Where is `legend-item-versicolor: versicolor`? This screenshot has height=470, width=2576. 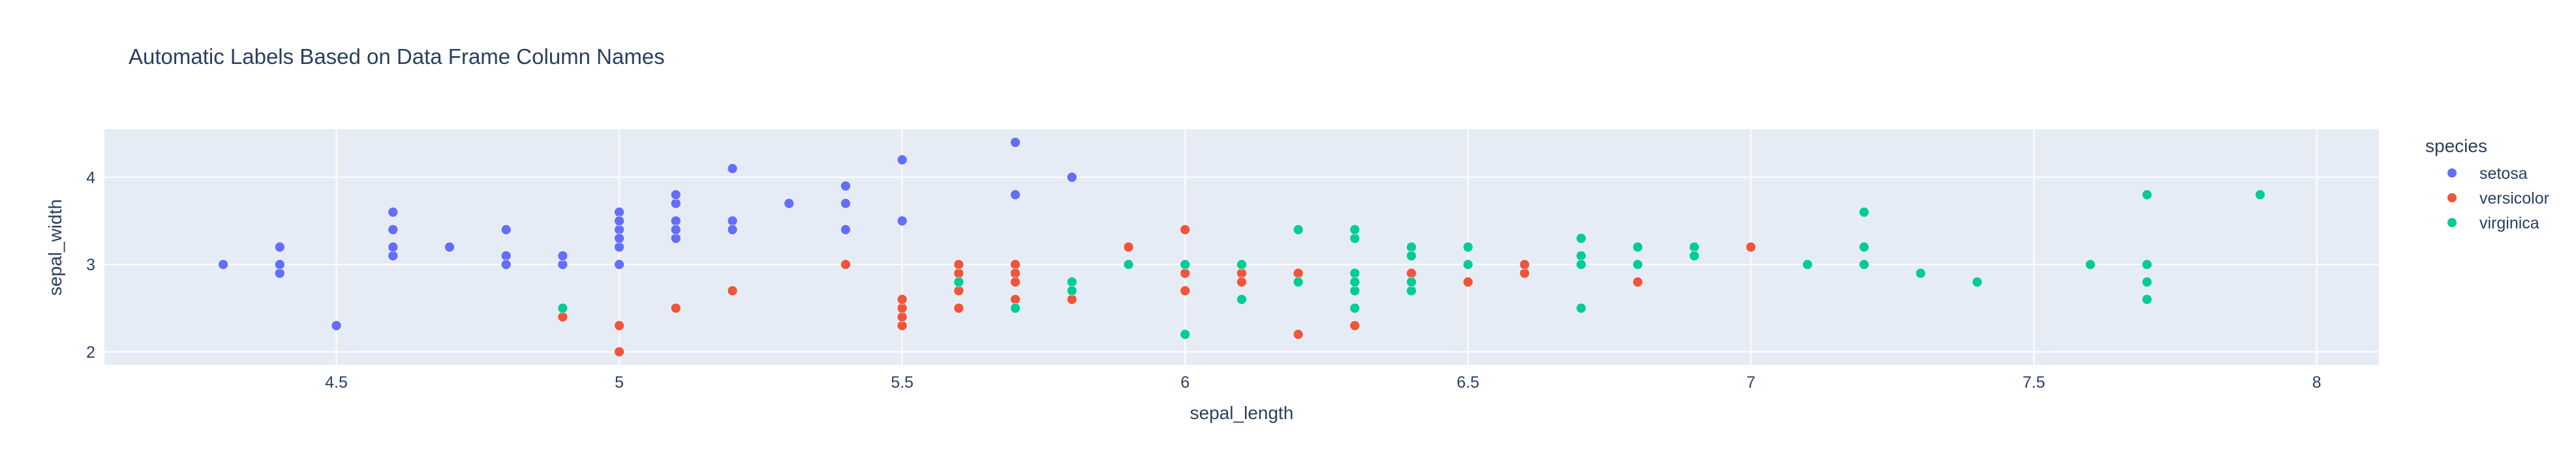 legend-item-versicolor: versicolor is located at coordinates (2498, 198).